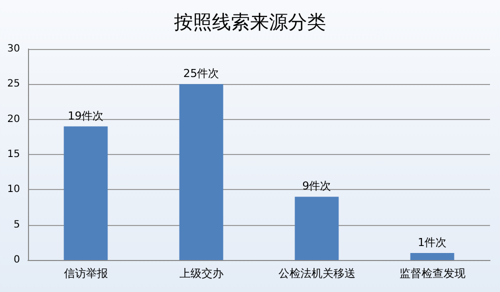 This screenshot has height=292, width=500. Describe the element at coordinates (86, 273) in the screenshot. I see `x-tick-label: 信访举报` at that location.